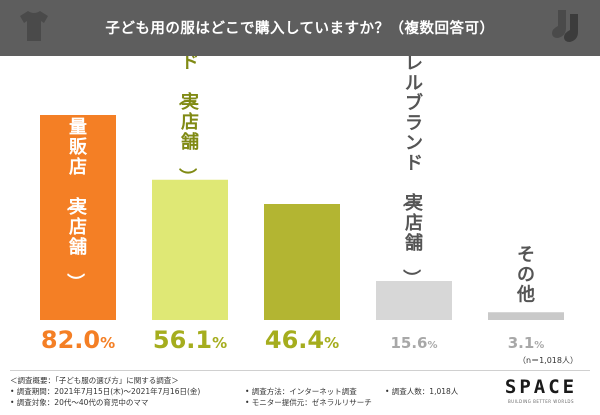  Describe the element at coordinates (541, 387) in the screenshot. I see `logo-word: SPACE` at that location.